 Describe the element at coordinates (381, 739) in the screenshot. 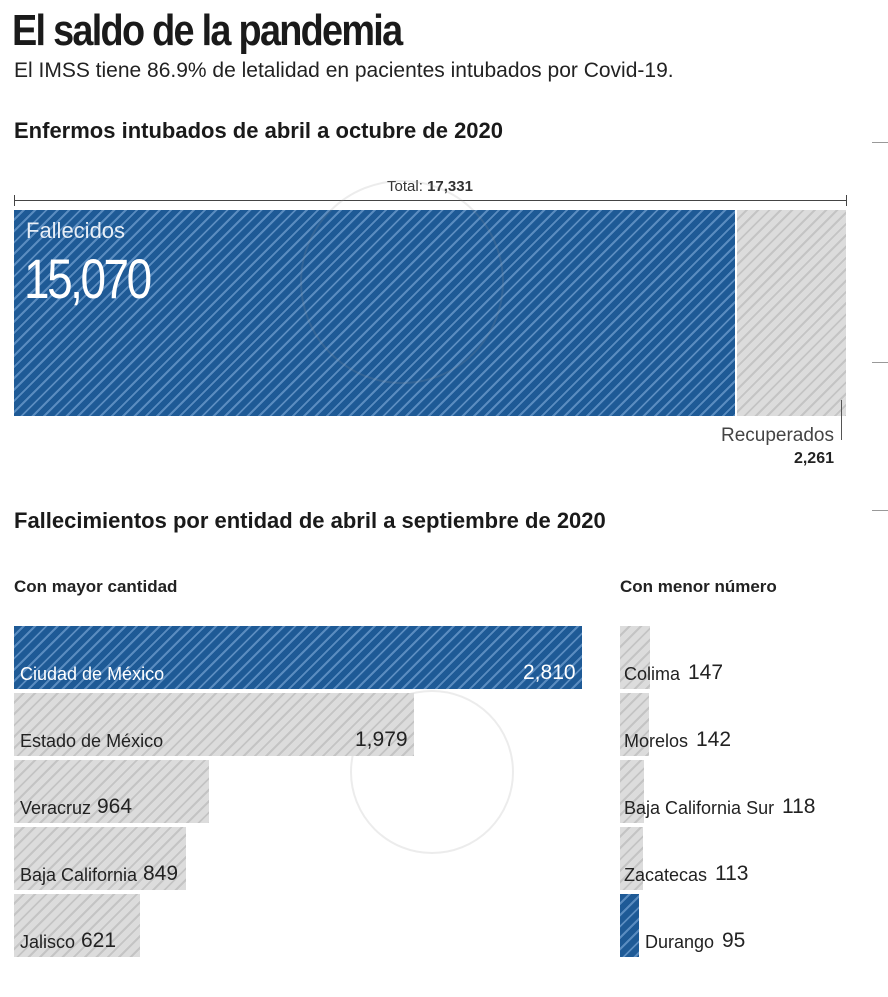

I see `bar-value-mayor-1: 1,979` at that location.